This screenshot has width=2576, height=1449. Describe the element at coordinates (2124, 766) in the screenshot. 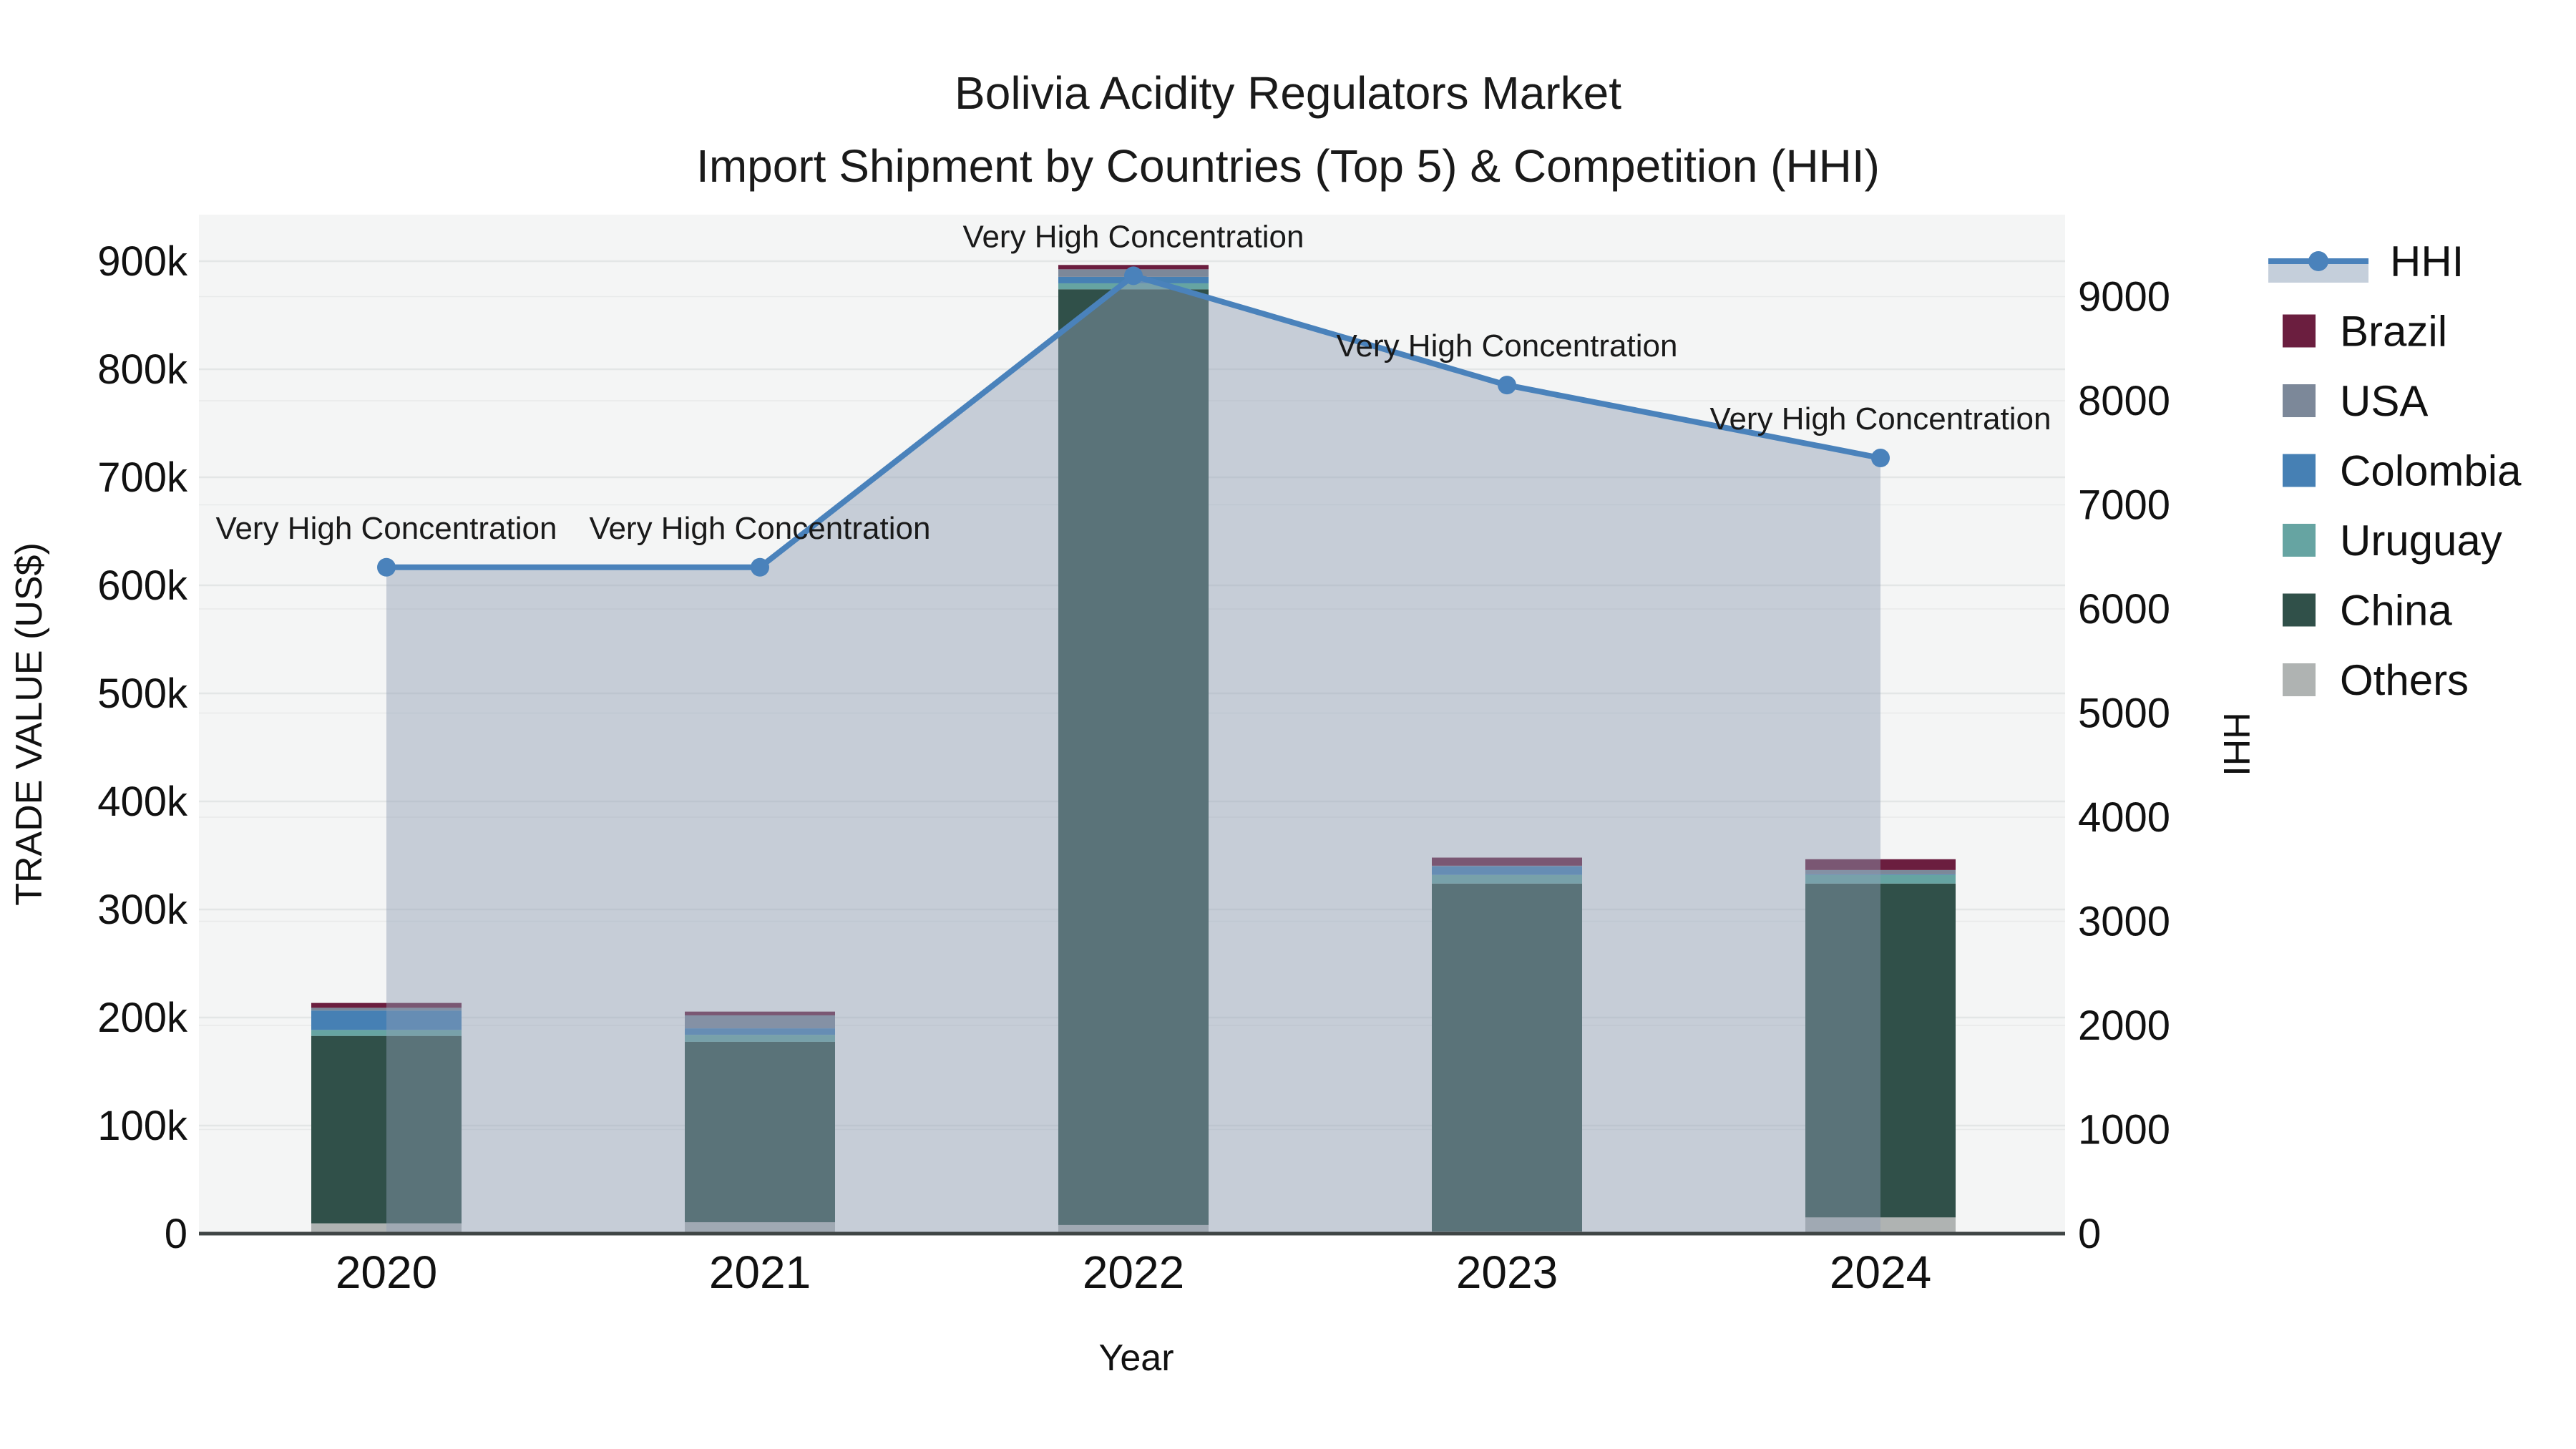

I see `right-axis-tick-labels: 0 1000 2000 3000 4000 5000 6000 7000 8000 9000` at that location.